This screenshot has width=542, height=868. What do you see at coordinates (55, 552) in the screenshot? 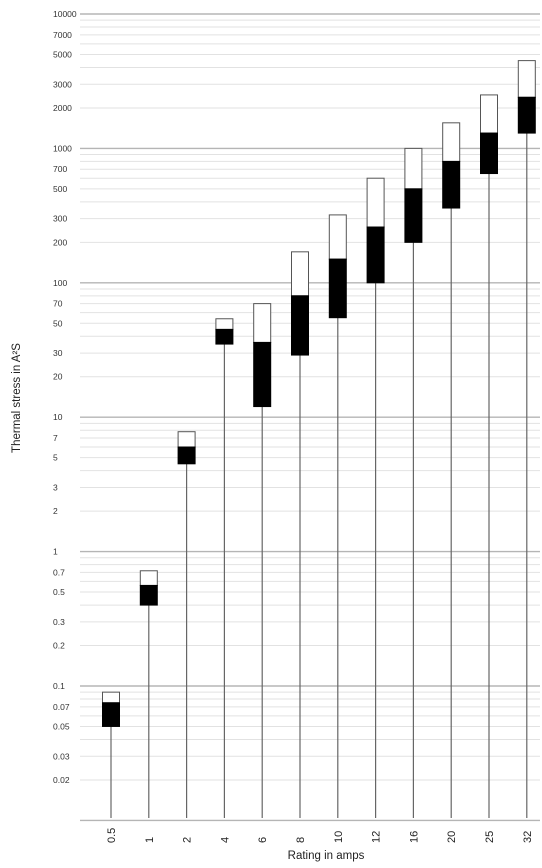
I see `y-tick-label: 1` at bounding box center [55, 552].